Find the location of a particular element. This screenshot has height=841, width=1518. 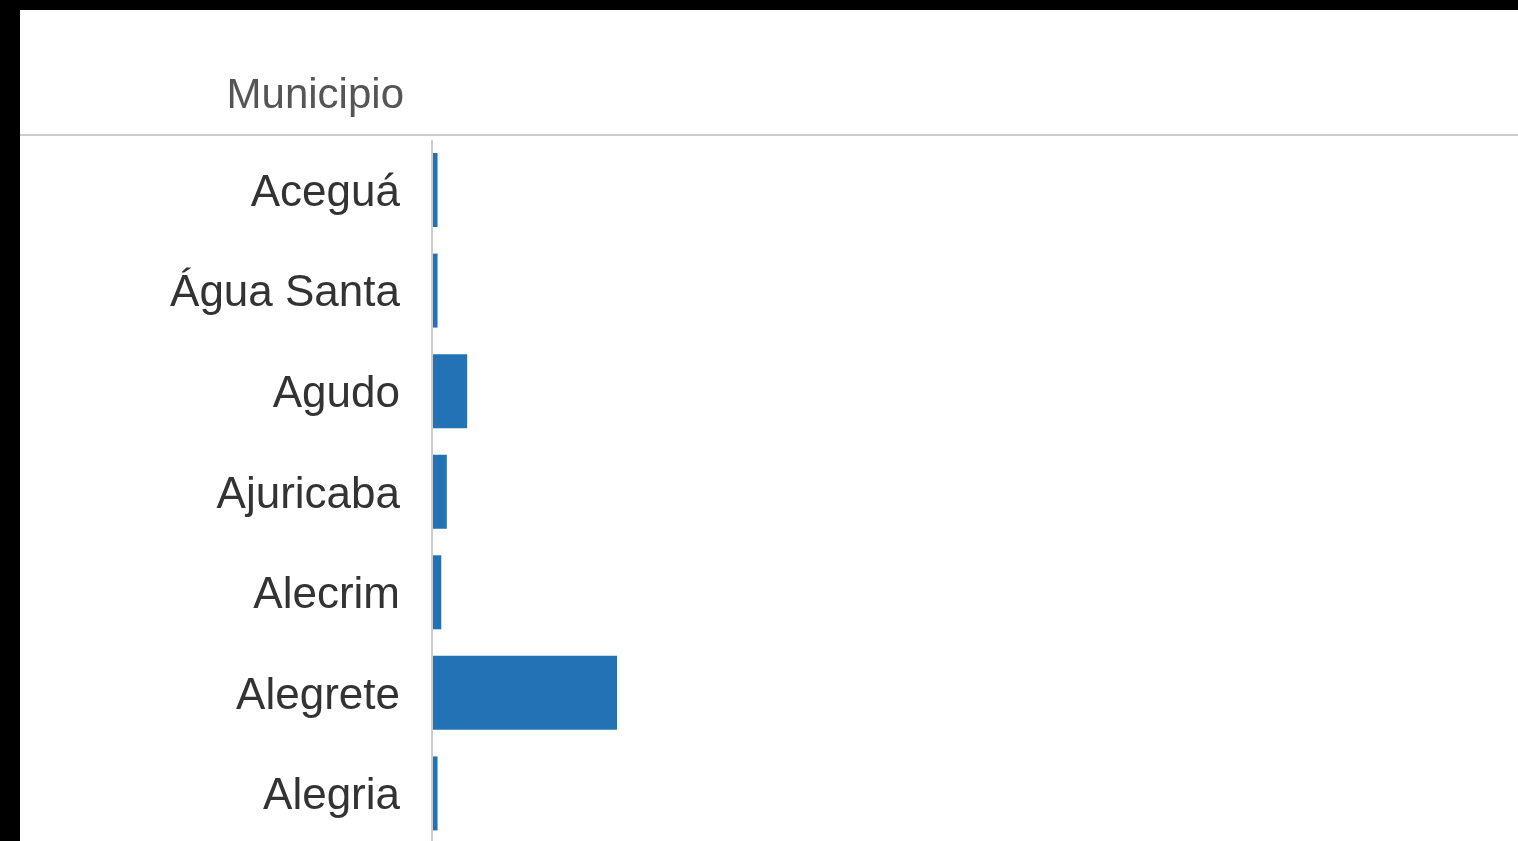

y-tick-label: Agudo is located at coordinates (336, 392).